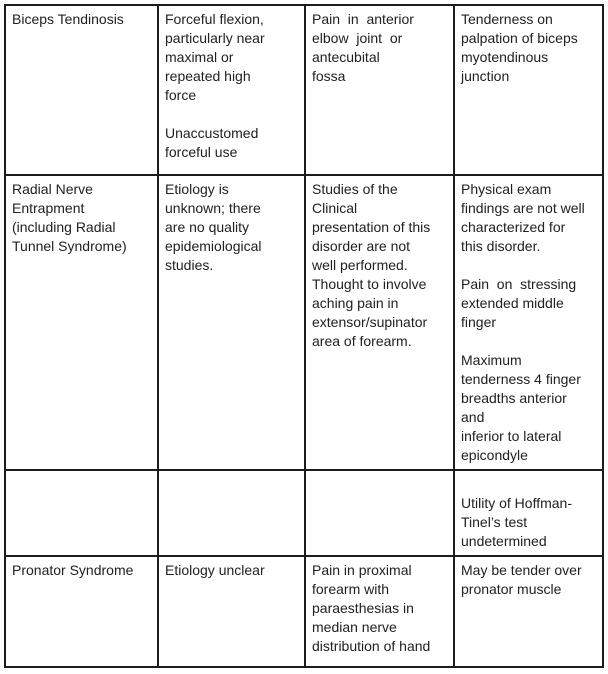 The width and height of the screenshot is (608, 674). What do you see at coordinates (231, 611) in the screenshot?
I see `table-cell-etiology: Etiology unclear` at bounding box center [231, 611].